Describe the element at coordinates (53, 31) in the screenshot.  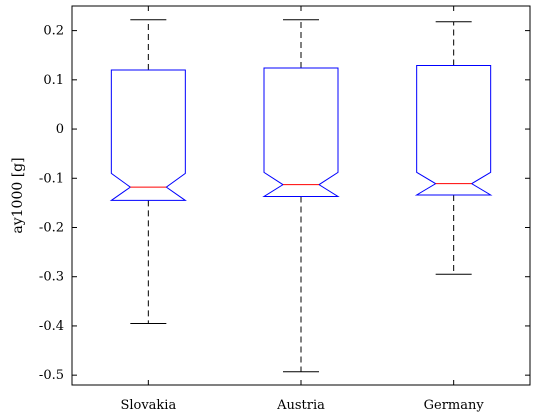
I see `y-tick-label: 0.2` at that location.